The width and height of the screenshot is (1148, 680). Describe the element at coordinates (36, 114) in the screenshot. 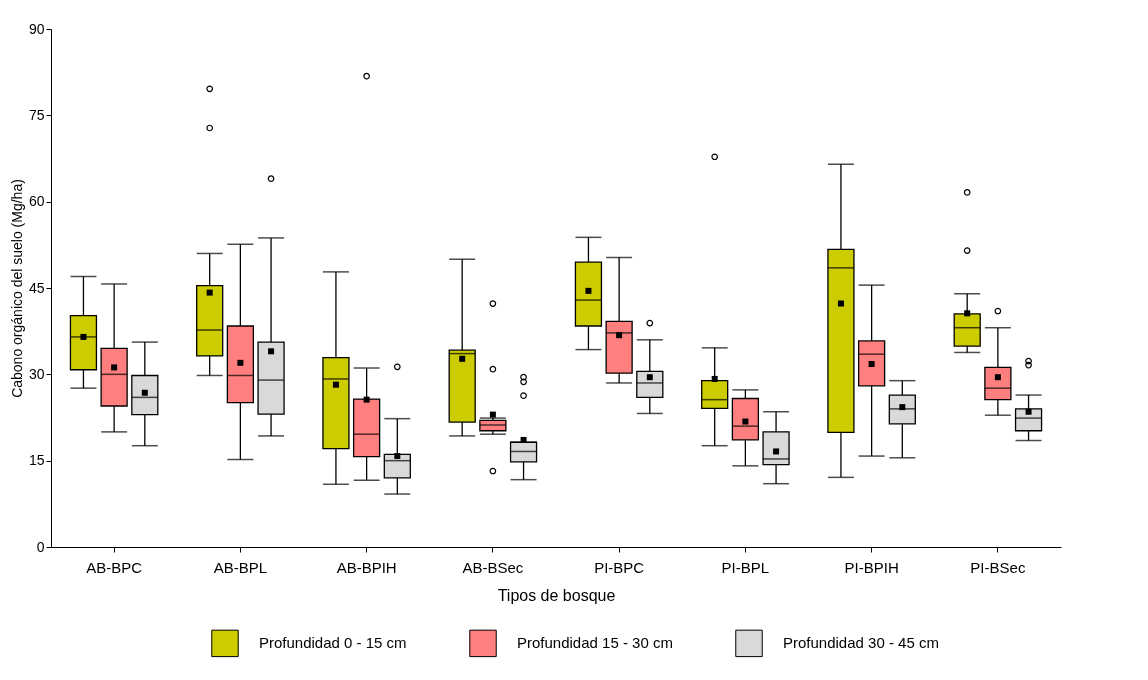

I see `y-tick-label: 75` at that location.